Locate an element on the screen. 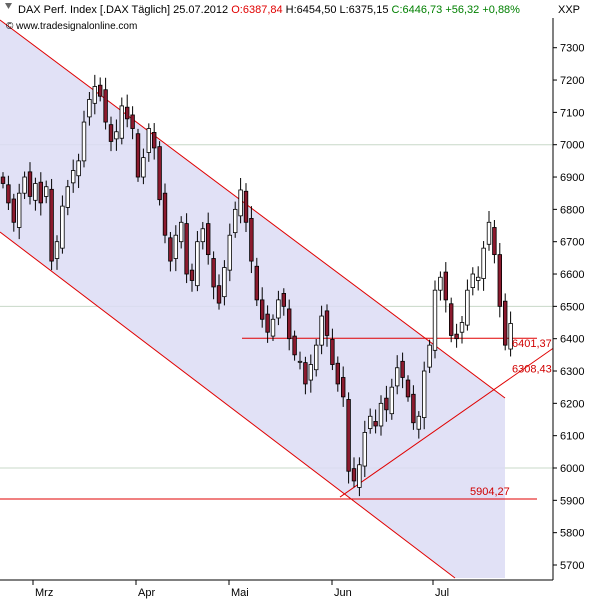  header-symbol: DAX Perf. Index [.DAX is located at coordinates (73, 10).